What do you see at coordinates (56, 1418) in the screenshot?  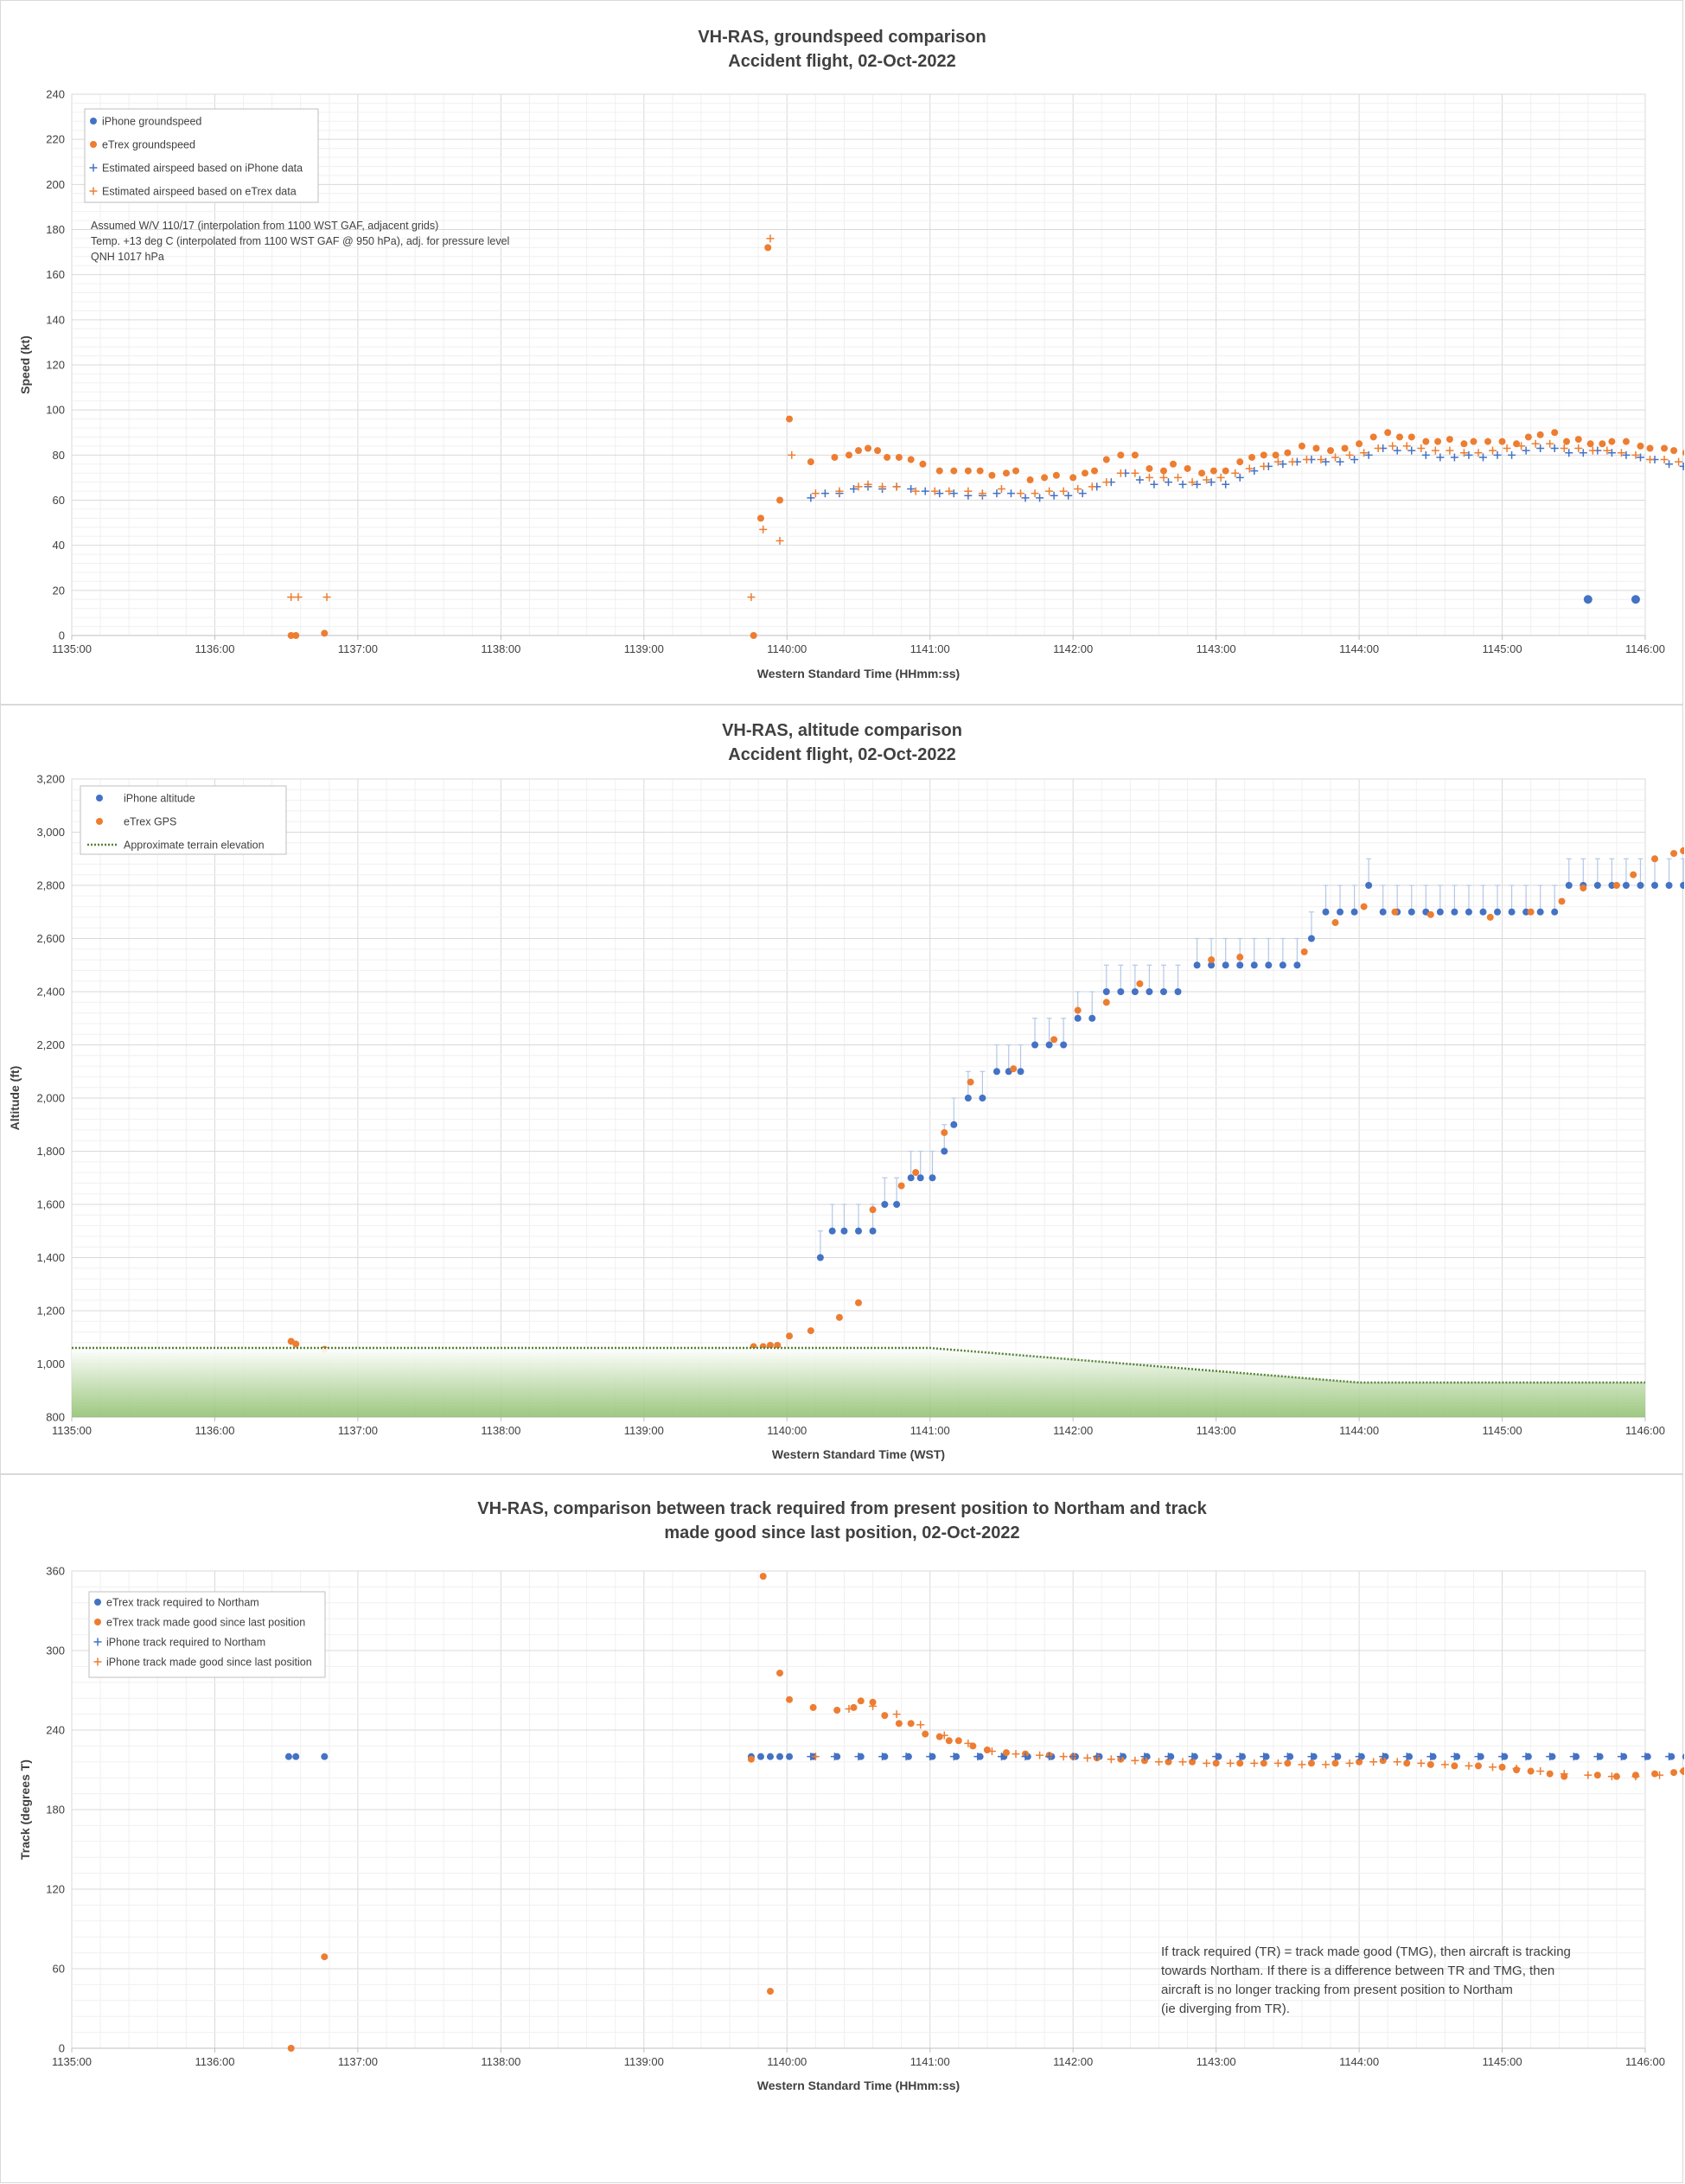 I see `y-tick-label: 800` at bounding box center [56, 1418].